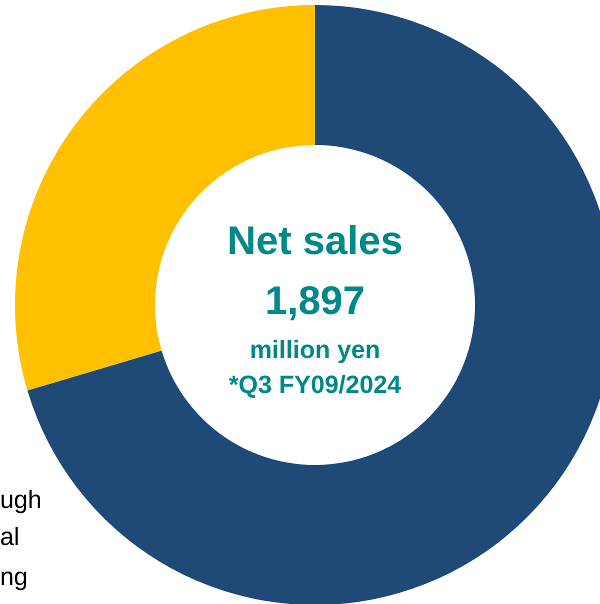 The image size is (600, 604). What do you see at coordinates (10, 537) in the screenshot?
I see `text: al` at bounding box center [10, 537].